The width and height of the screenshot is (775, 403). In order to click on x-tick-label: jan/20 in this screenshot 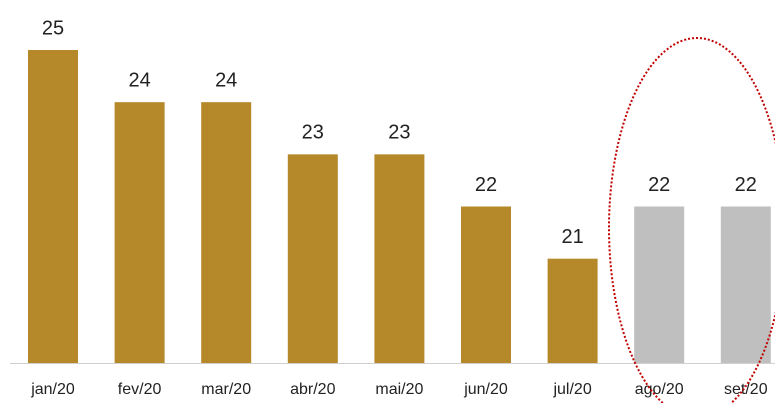, I will do `click(52, 389)`.